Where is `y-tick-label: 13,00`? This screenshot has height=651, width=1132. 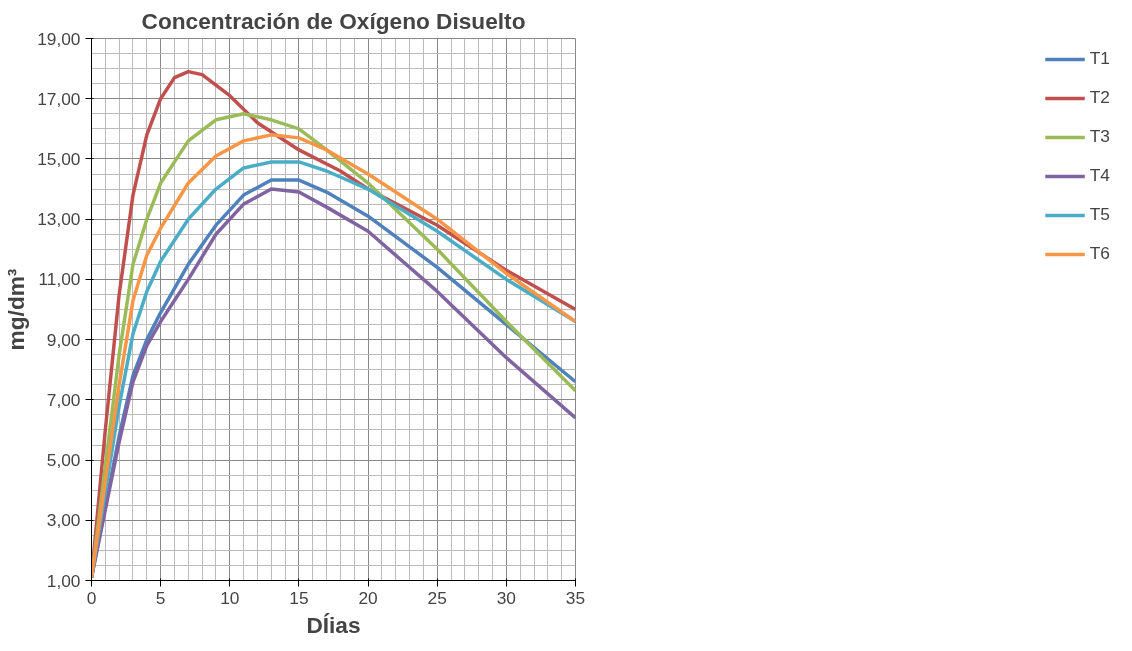 y-tick-label: 13,00 is located at coordinates (59, 219).